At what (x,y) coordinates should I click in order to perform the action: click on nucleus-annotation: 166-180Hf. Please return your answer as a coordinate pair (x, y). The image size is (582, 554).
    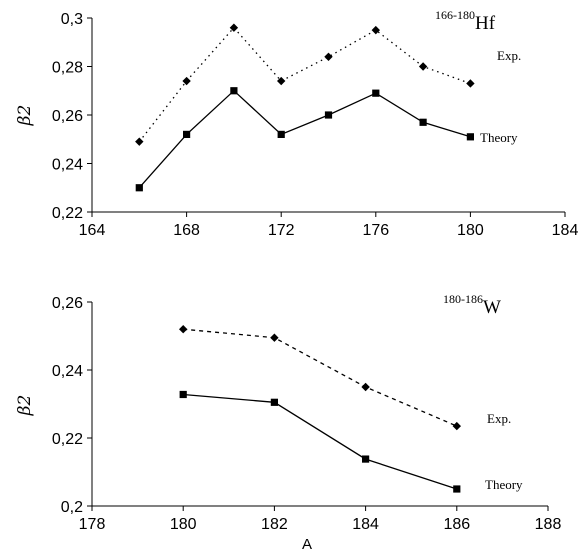
    Looking at the image, I should click on (465, 21).